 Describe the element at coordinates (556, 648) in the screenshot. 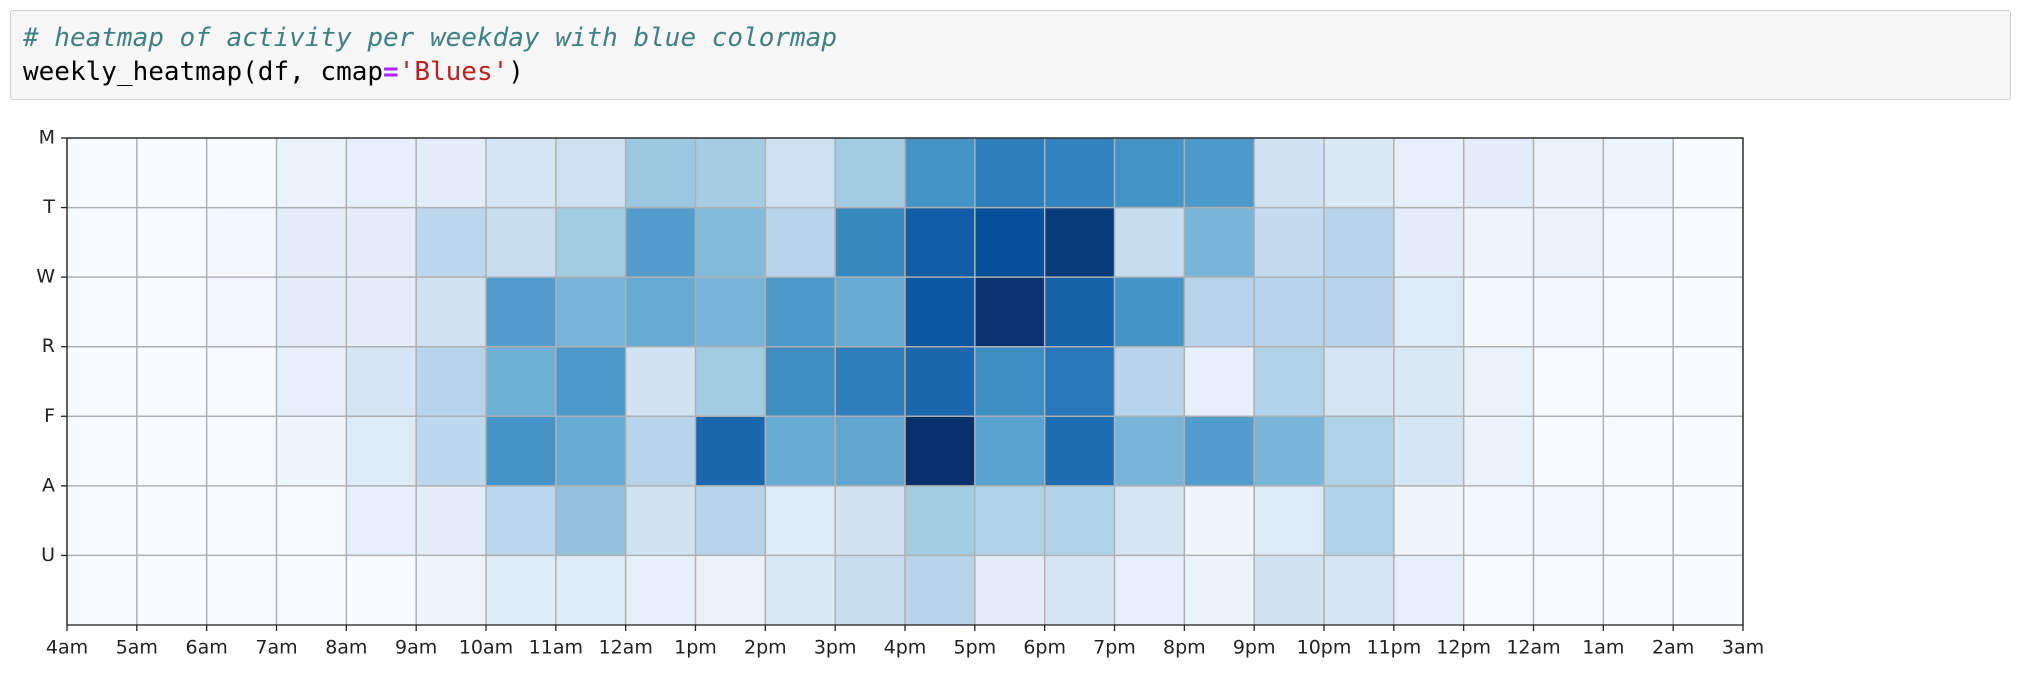

I see `x-tick-label: 11am` at that location.